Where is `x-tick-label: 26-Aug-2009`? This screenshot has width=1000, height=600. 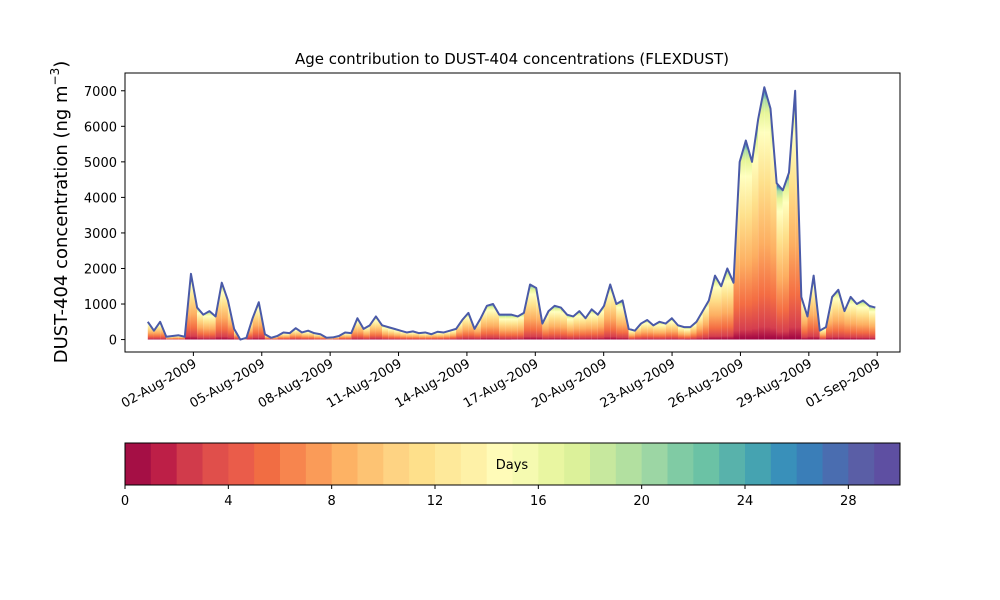 x-tick-label: 26-Aug-2009 is located at coordinates (706, 383).